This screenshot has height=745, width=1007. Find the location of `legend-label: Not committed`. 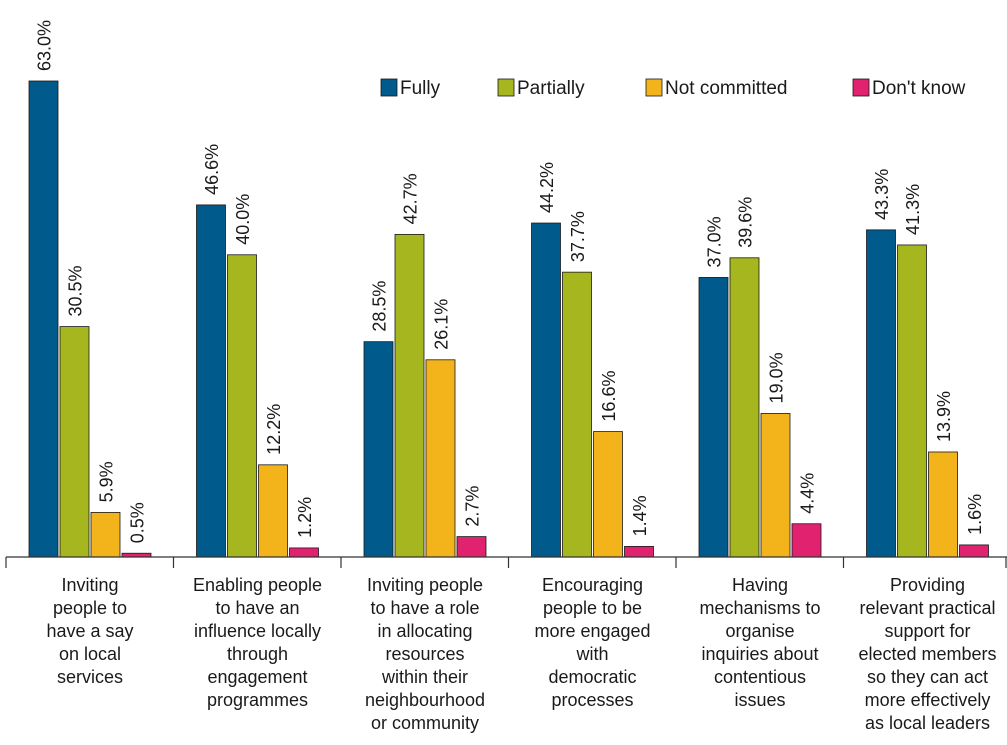

legend-label: Not committed is located at coordinates (726, 88).